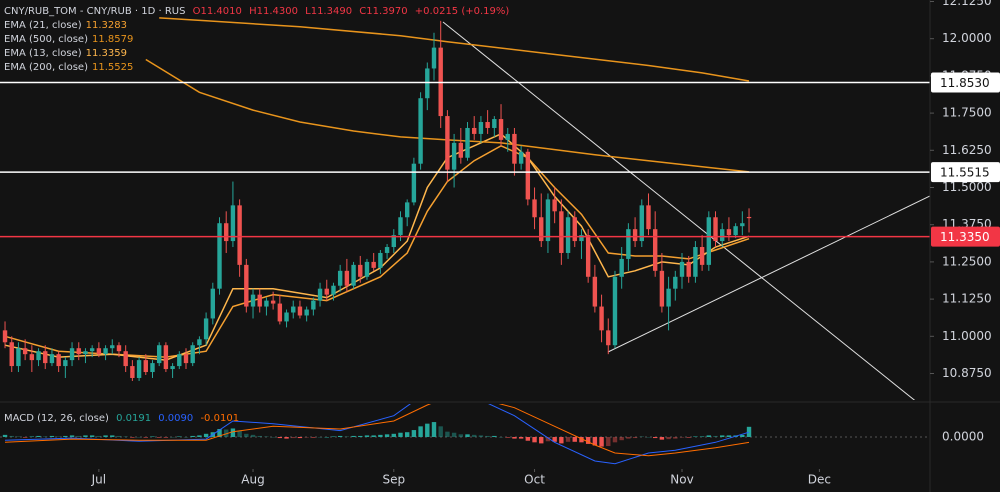 The width and height of the screenshot is (1000, 492). Describe the element at coordinates (534, 480) in the screenshot. I see `x-tick-label: Oct` at that location.